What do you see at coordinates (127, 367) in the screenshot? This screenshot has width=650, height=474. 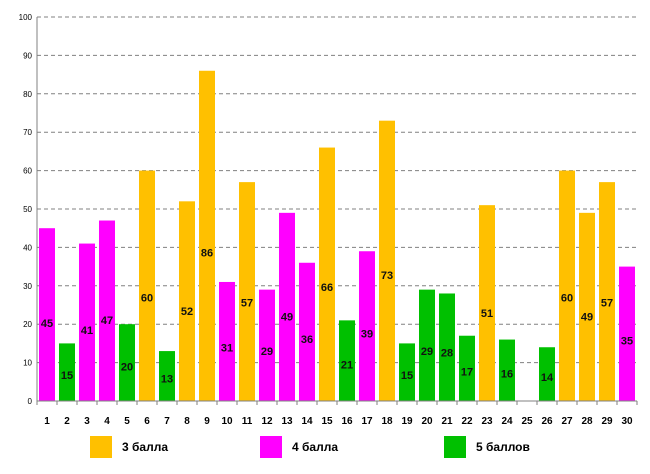 I see `data-label: 20` at bounding box center [127, 367].